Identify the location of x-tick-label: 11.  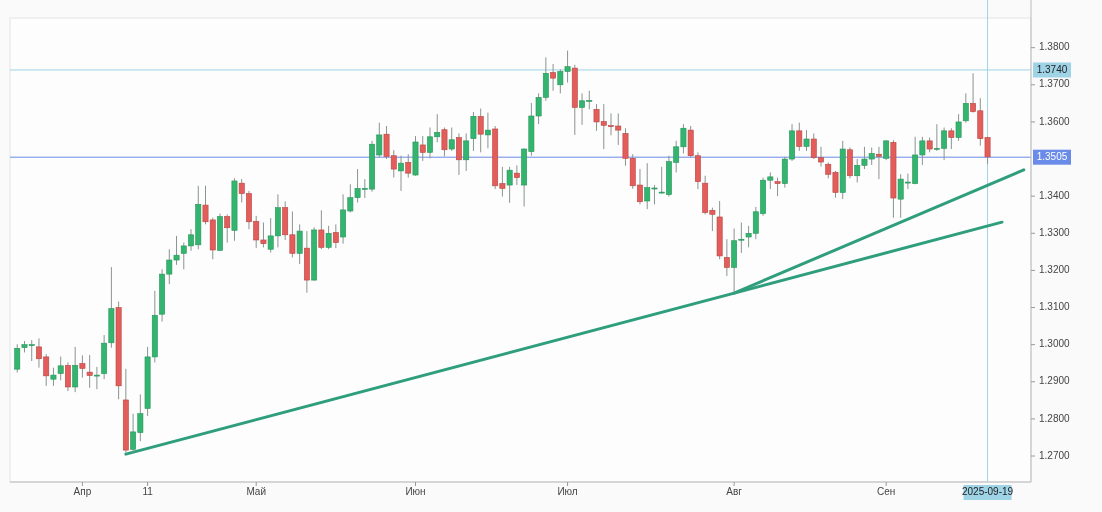
(148, 492).